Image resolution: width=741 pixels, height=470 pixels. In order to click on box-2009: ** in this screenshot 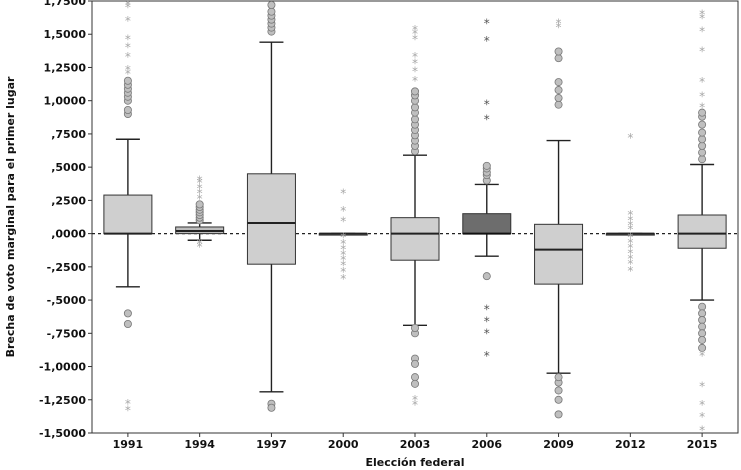, I will do `click(559, 218)`.